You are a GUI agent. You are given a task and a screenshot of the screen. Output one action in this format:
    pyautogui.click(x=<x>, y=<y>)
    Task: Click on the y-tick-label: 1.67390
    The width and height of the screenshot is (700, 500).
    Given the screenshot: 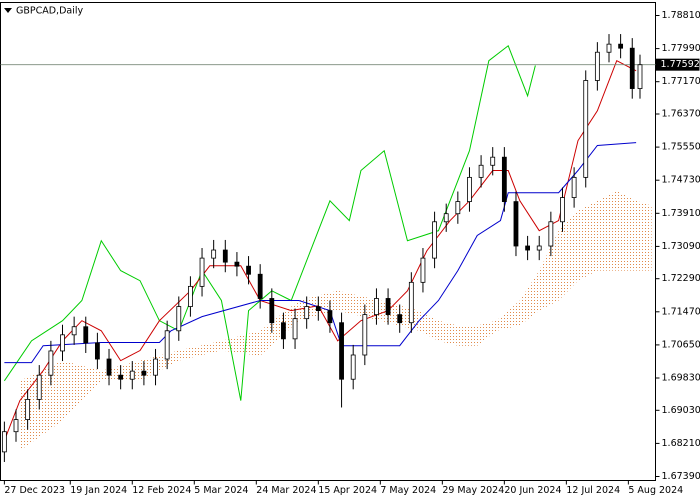 What is the action you would take?
    pyautogui.click(x=681, y=476)
    